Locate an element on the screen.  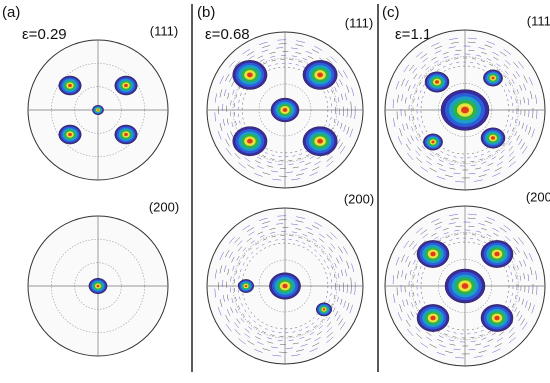
strain-label: ε=0.29 is located at coordinates (44, 34).